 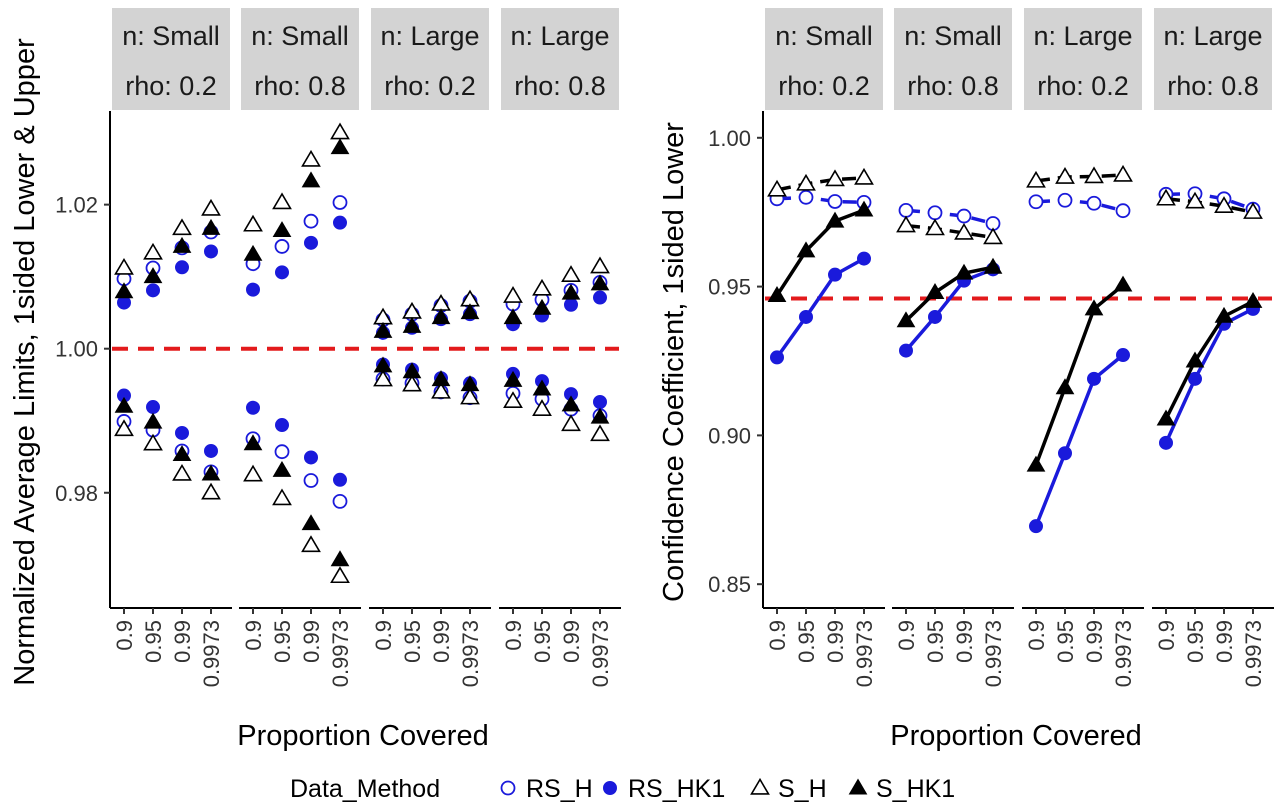 What do you see at coordinates (76, 205) in the screenshot?
I see `y-tick-label: 1.02` at bounding box center [76, 205].